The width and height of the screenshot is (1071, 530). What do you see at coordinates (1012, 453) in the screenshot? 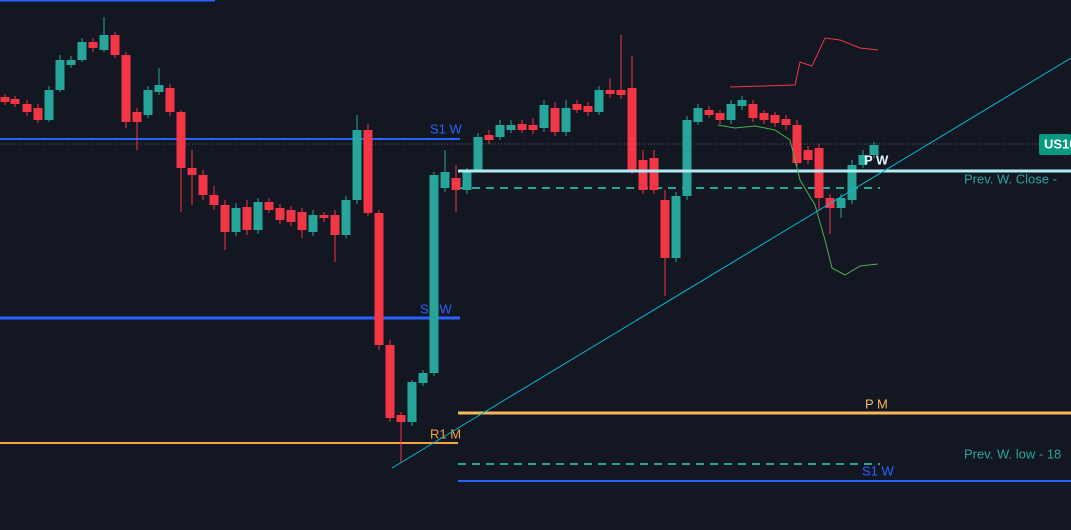
I see `level-label: Prev. W. low - 18` at bounding box center [1012, 453].